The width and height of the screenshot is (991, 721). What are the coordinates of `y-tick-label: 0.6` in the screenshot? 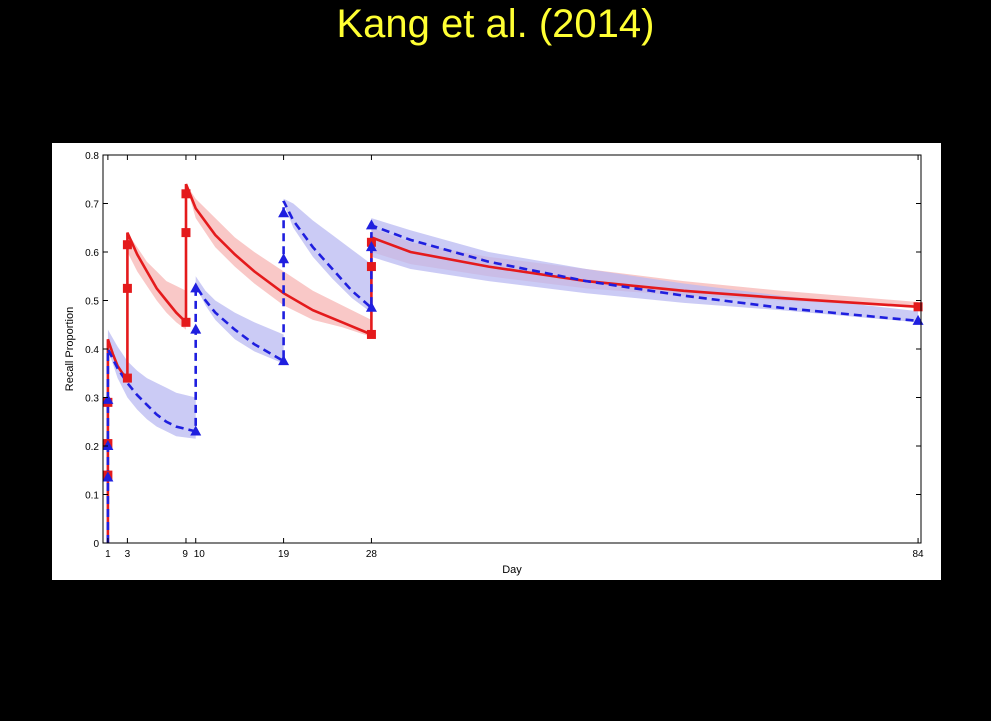 It's located at (92, 253).